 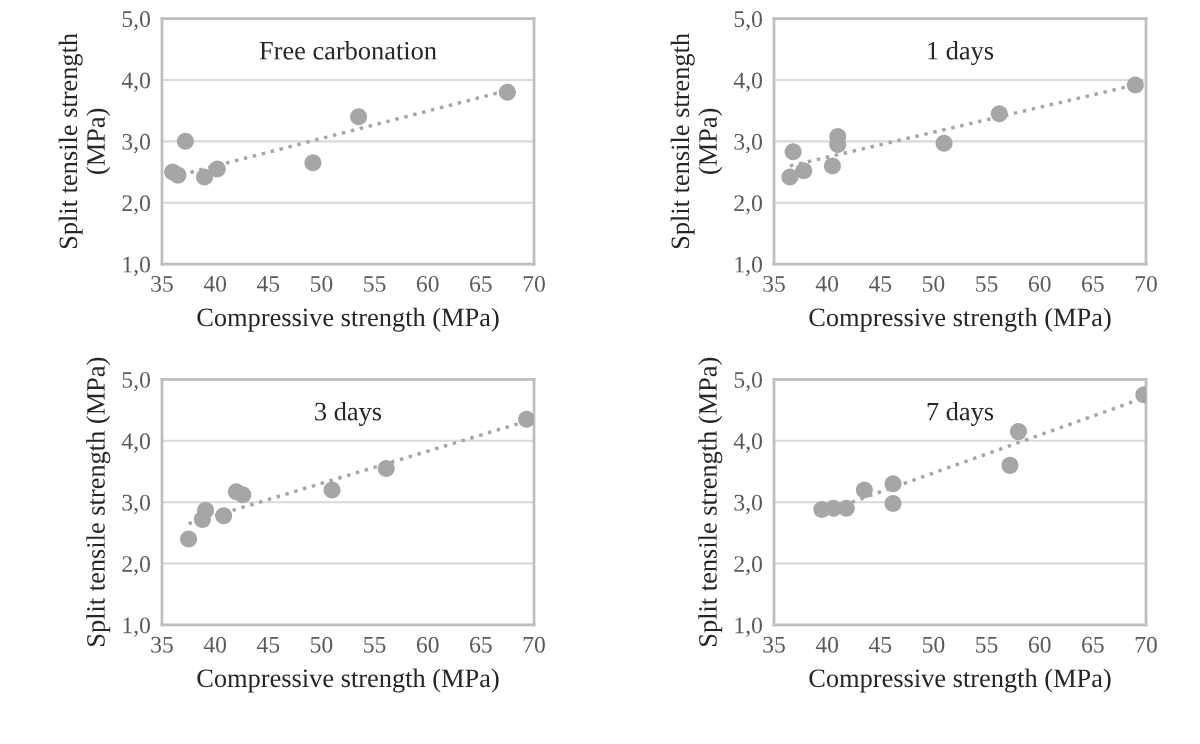 I want to click on text: 3 days, so click(x=348, y=413).